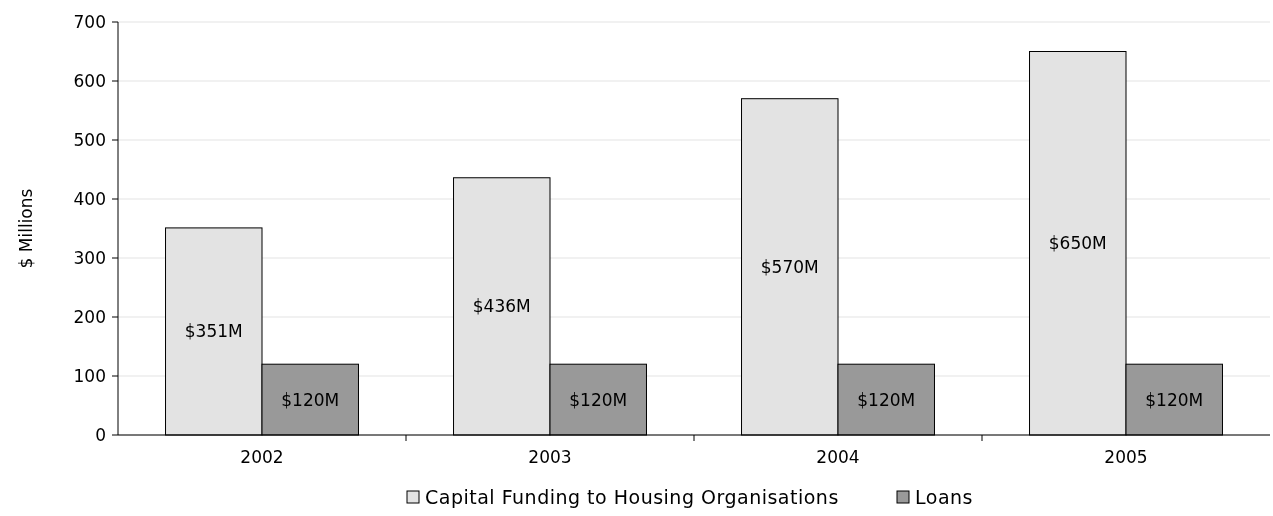 The height and width of the screenshot is (516, 1273). What do you see at coordinates (100, 434) in the screenshot?
I see `y-tick-label: 0` at bounding box center [100, 434].